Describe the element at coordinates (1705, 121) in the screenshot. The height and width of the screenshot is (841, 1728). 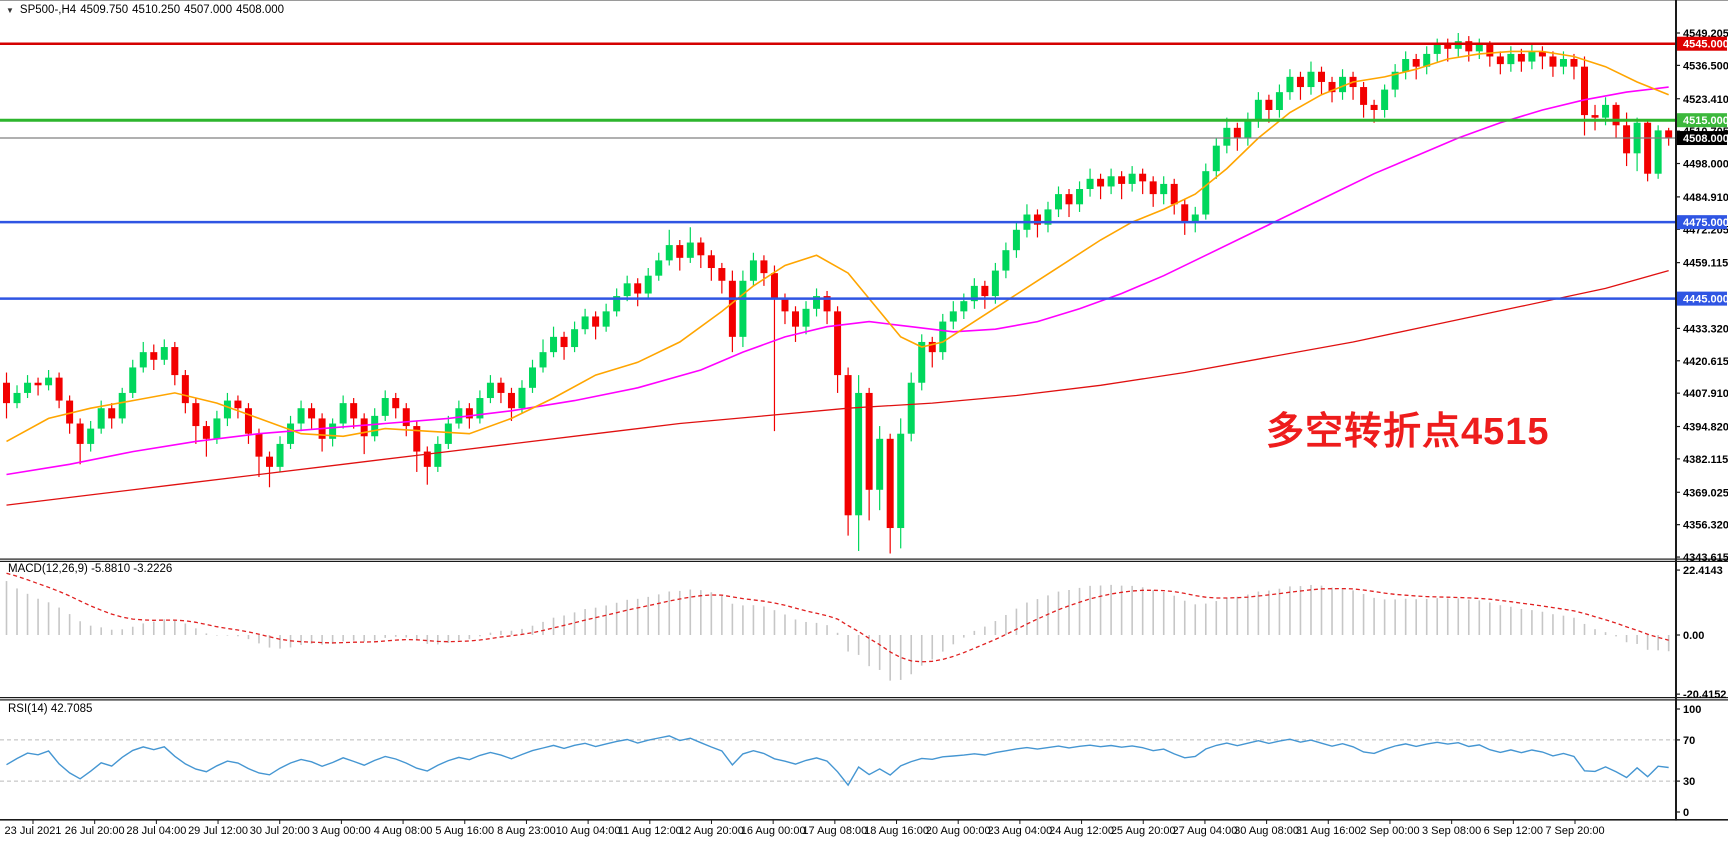
I see `svg-text: 4515.000` at that location.